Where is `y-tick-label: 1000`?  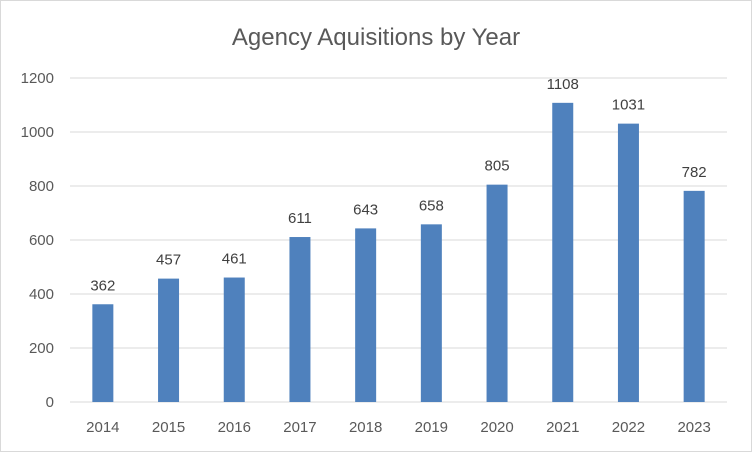 y-tick-label: 1000 is located at coordinates (37, 132).